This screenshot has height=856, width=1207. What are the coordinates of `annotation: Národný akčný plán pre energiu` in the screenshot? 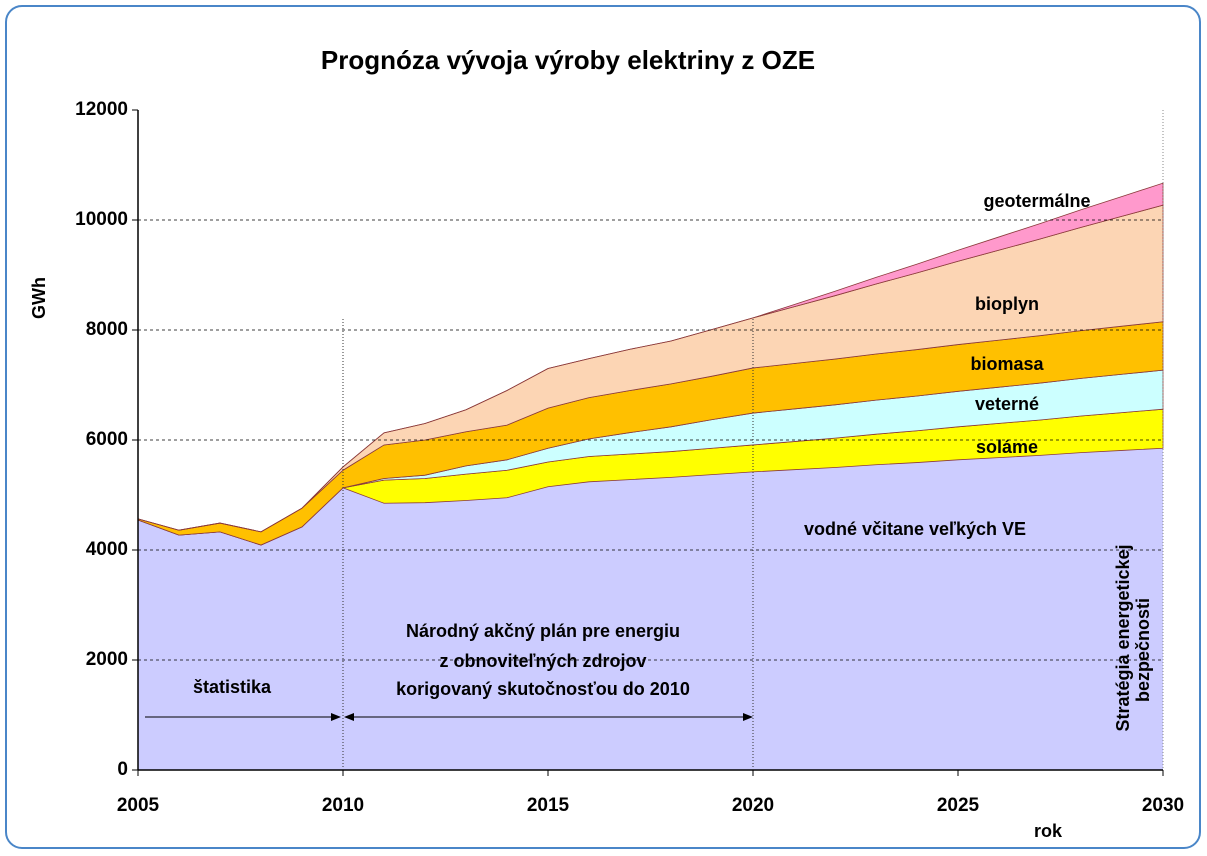 It's located at (543, 631).